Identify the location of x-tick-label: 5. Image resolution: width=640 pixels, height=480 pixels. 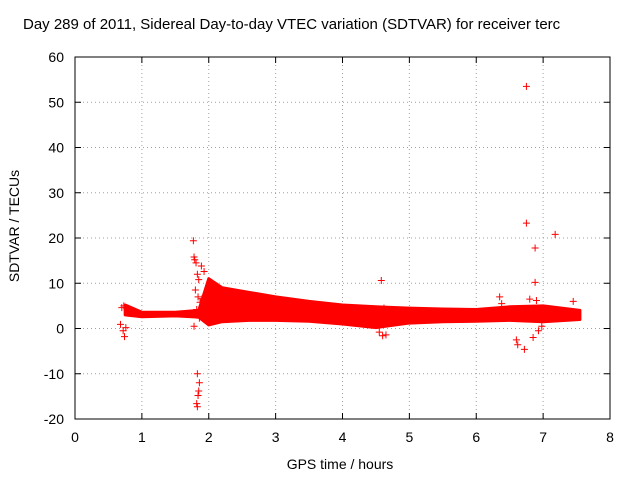
(409, 437).